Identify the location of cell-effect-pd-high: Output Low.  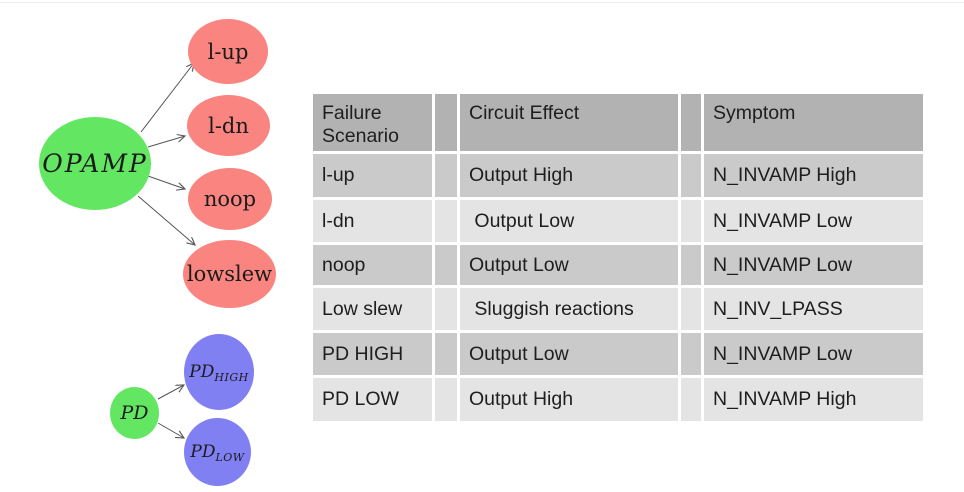
(569, 354).